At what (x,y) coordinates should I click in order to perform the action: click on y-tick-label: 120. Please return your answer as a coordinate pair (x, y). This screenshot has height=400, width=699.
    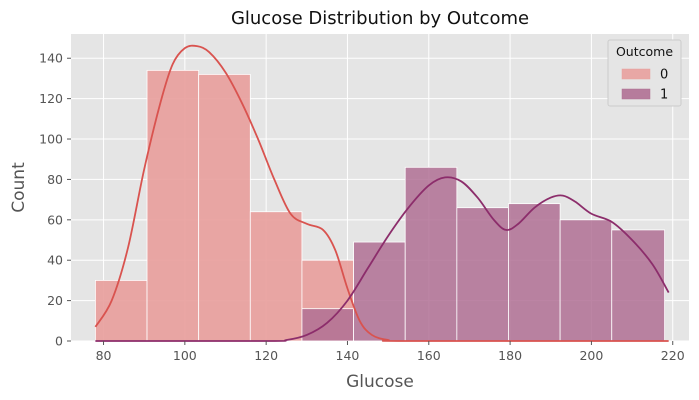
    Looking at the image, I should click on (51, 98).